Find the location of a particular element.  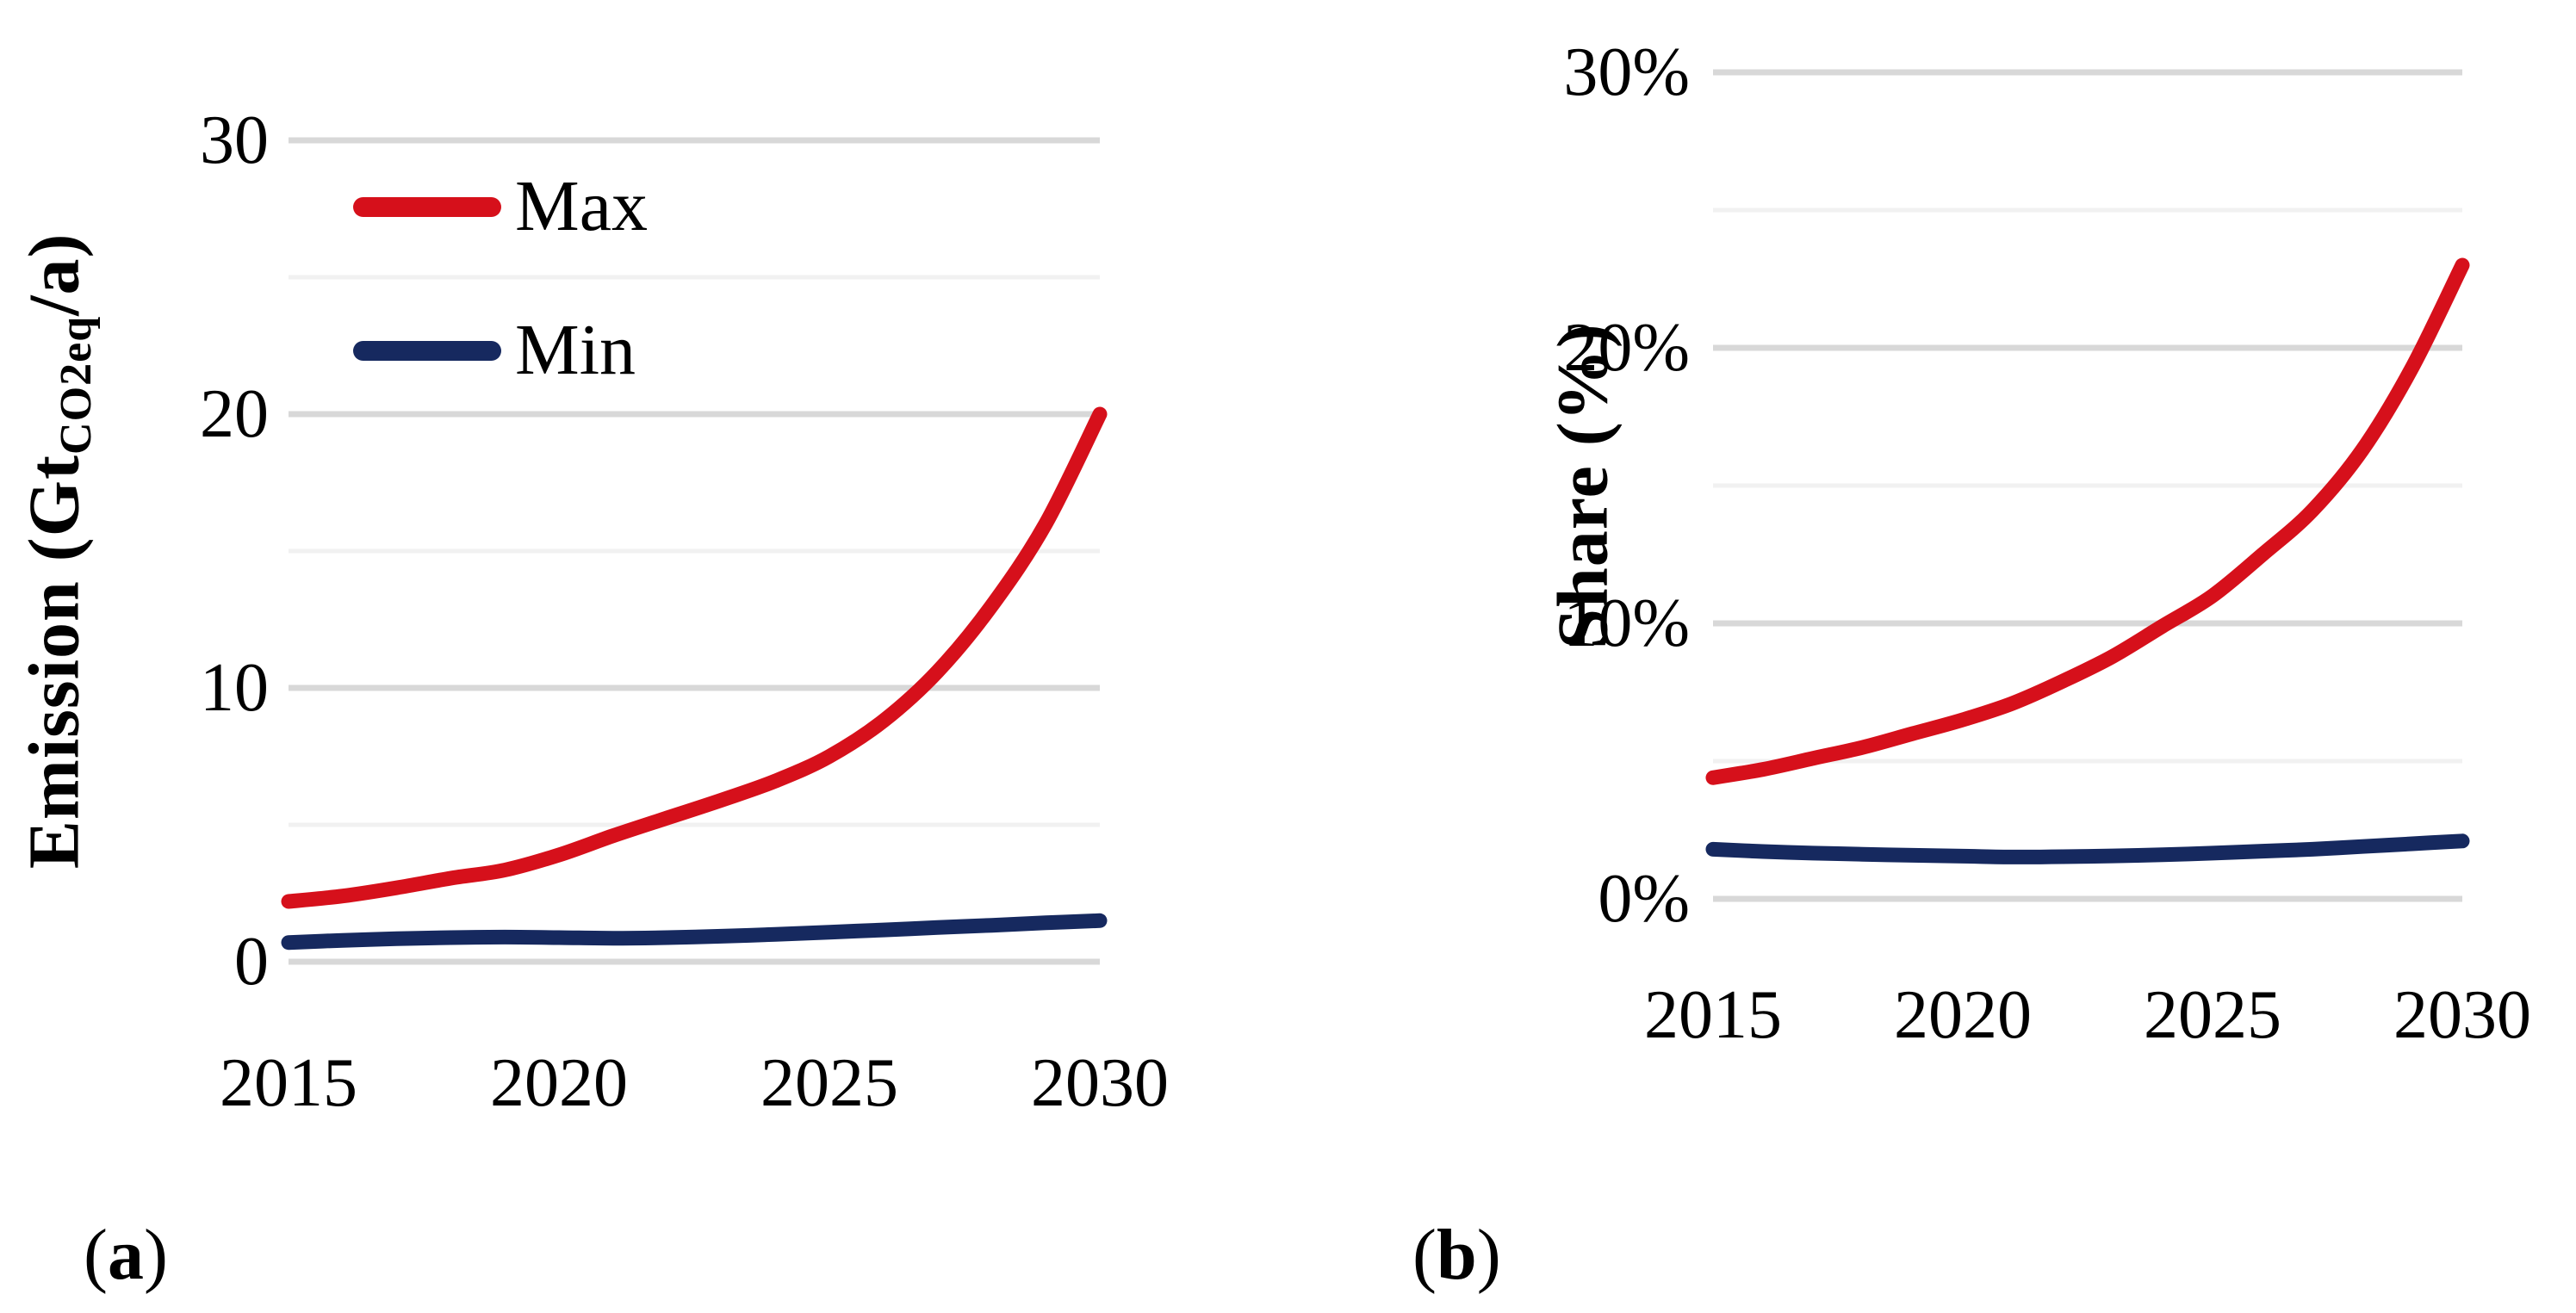

series-line-min-b is located at coordinates (2087, 848).